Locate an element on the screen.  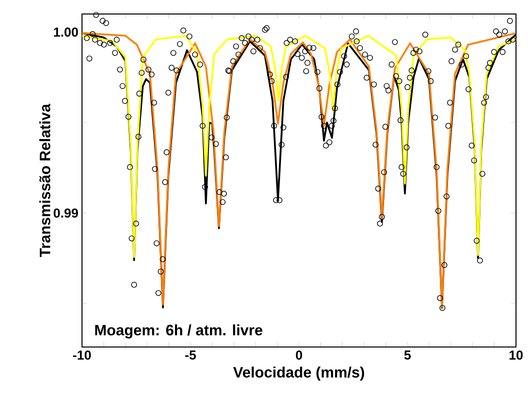
x-tick-label: -10 is located at coordinates (82, 355).